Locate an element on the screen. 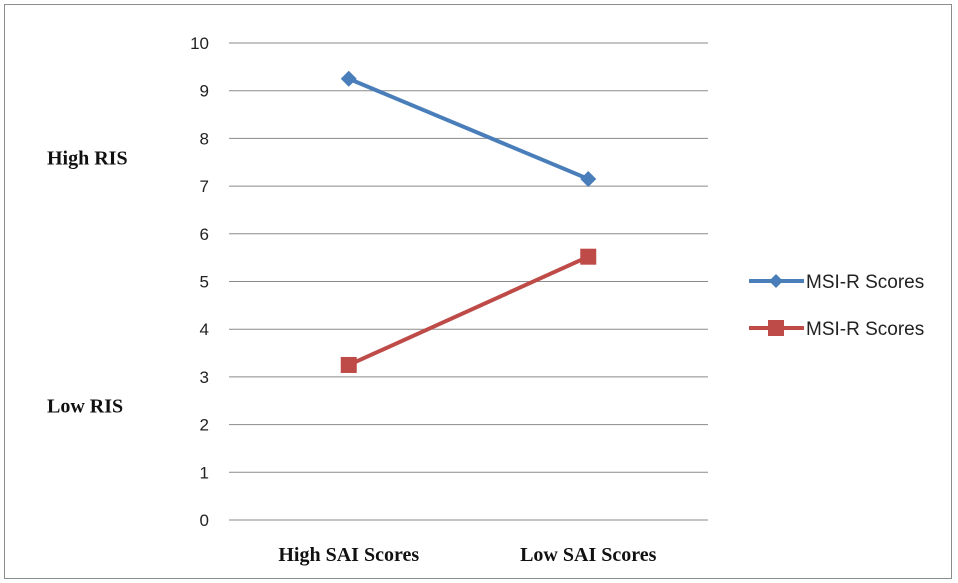 The height and width of the screenshot is (583, 958). y-tick-label: 2 is located at coordinates (204, 425).